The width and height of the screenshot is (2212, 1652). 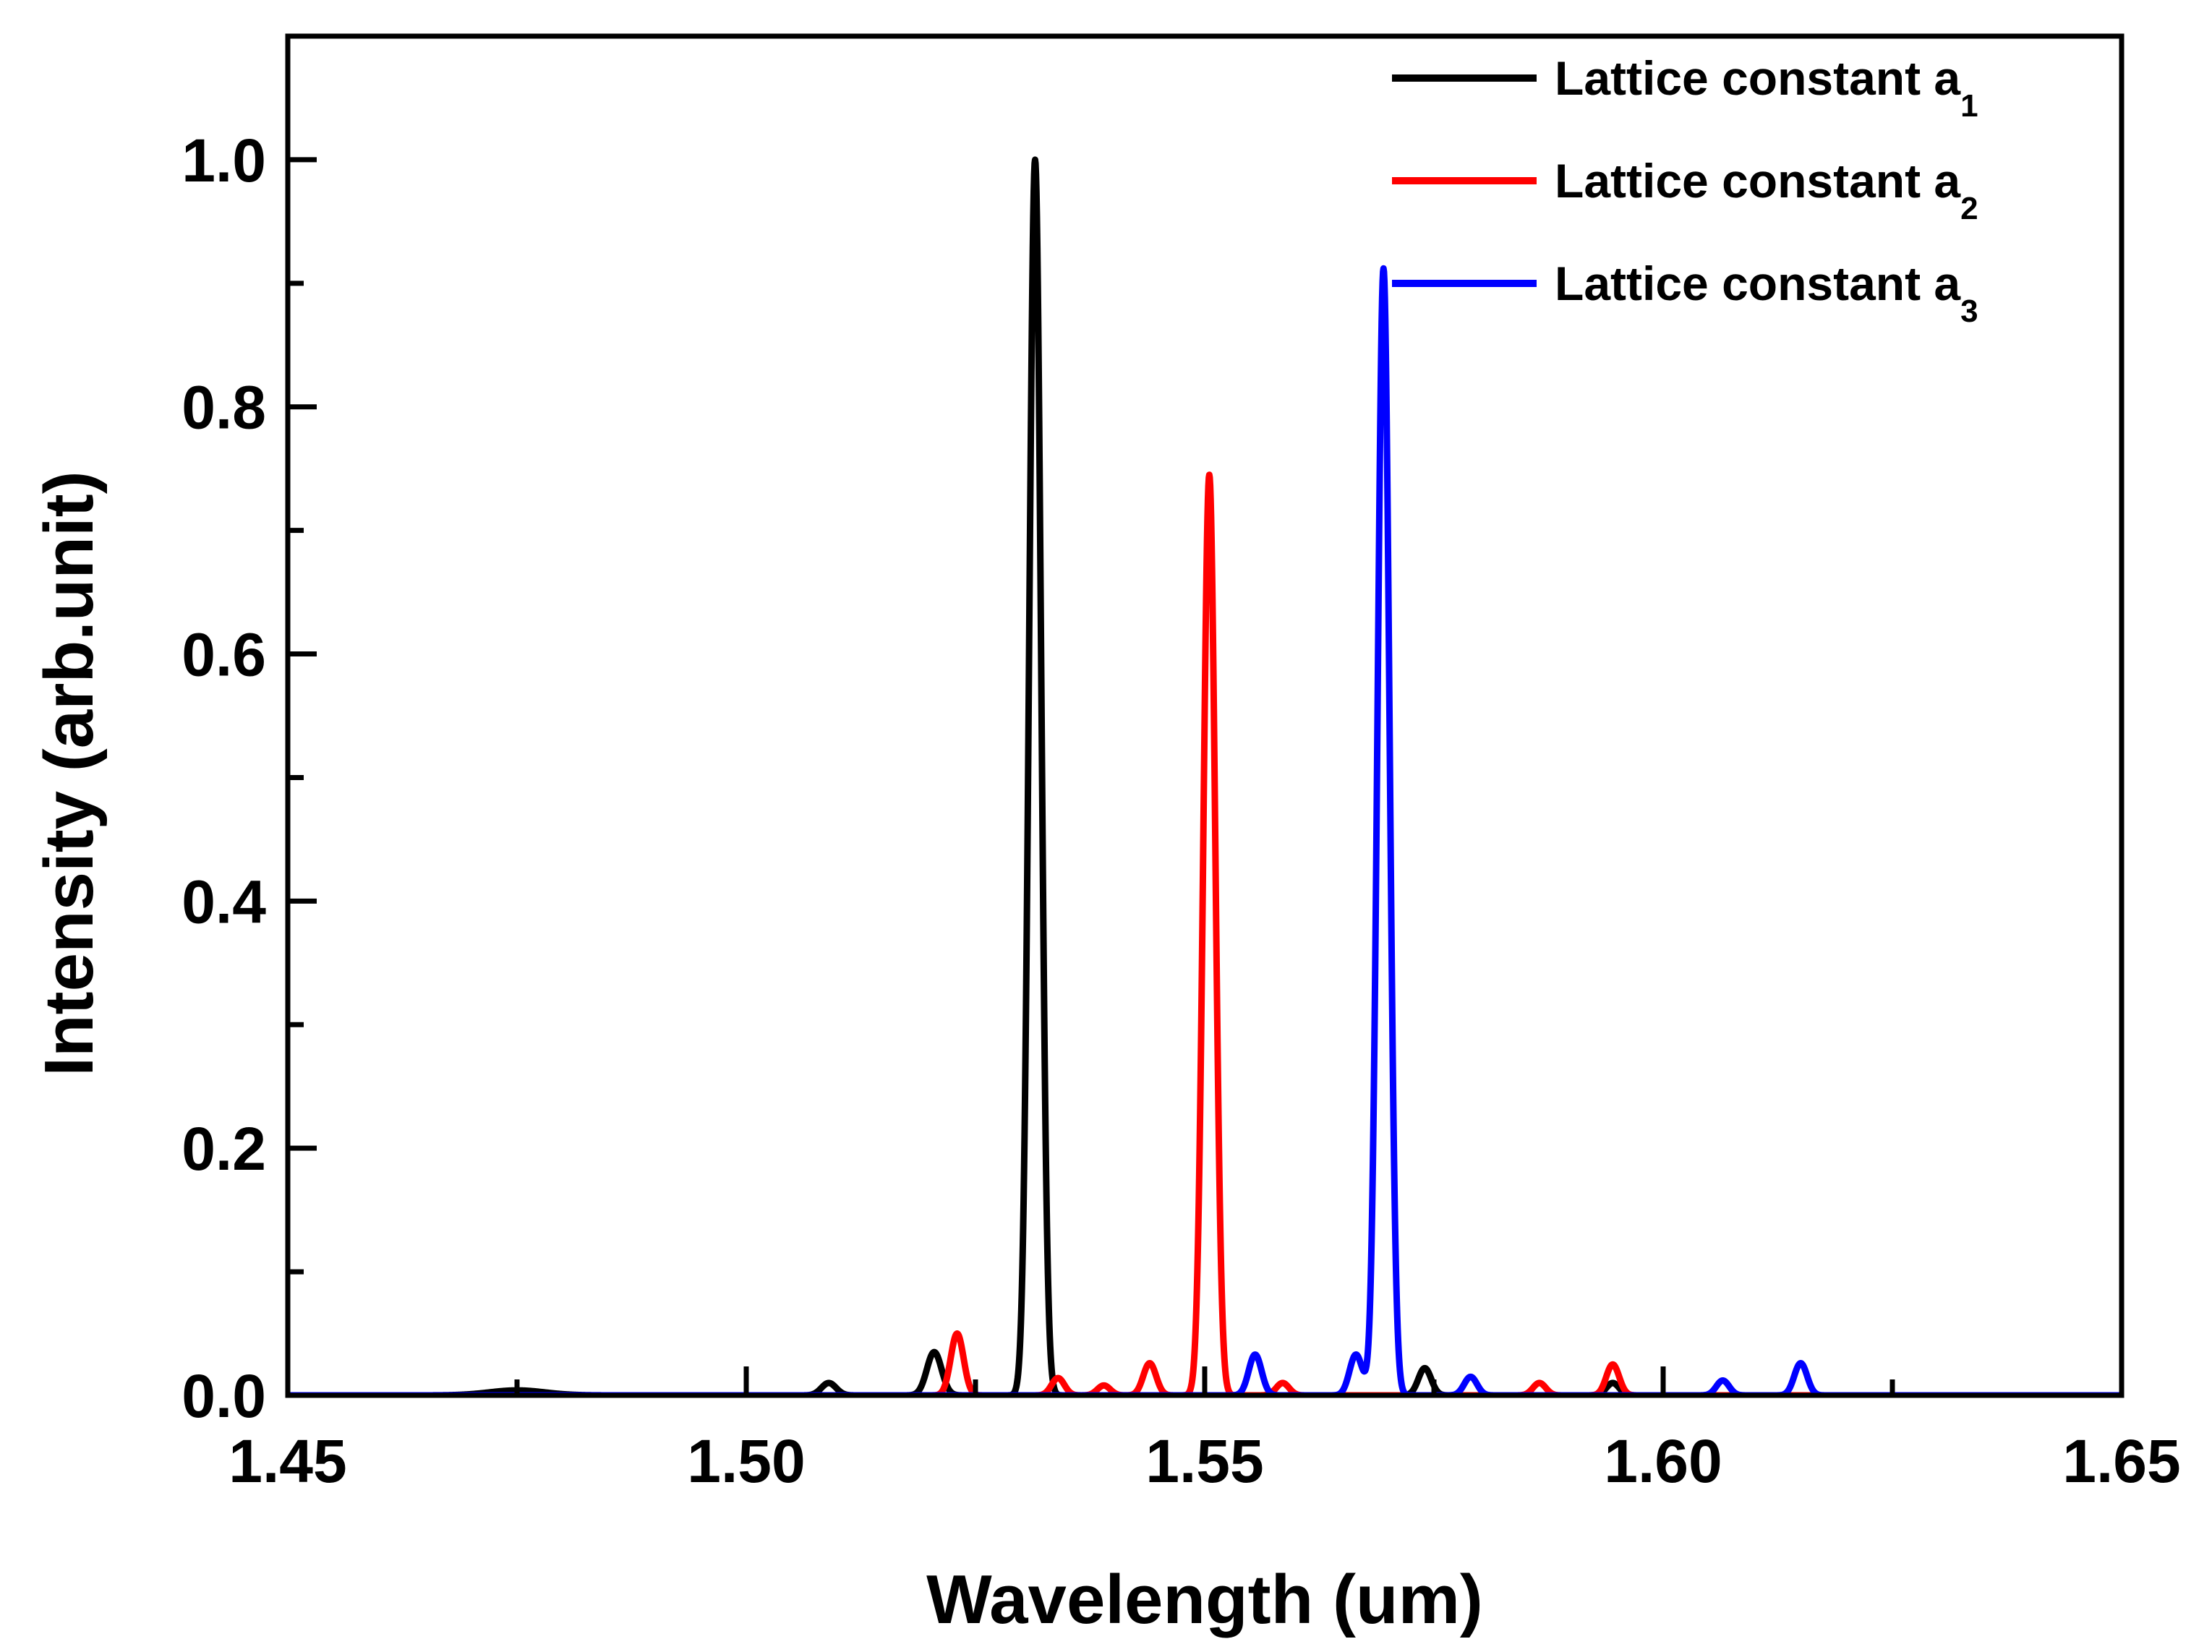 What do you see at coordinates (1969, 209) in the screenshot?
I see `legend-subscript: 2` at bounding box center [1969, 209].